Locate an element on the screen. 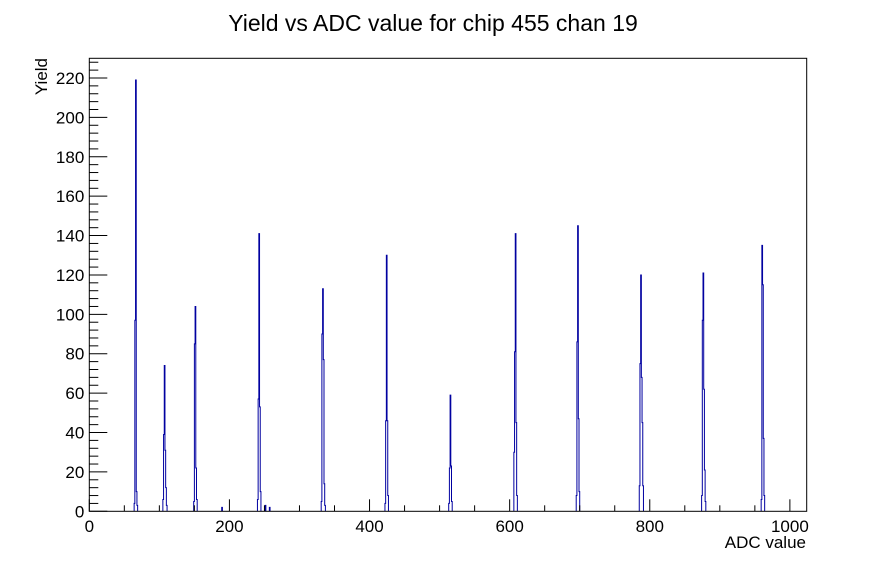 Image resolution: width=896 pixels, height=572 pixels. y-tick-label: 120 is located at coordinates (70, 275).